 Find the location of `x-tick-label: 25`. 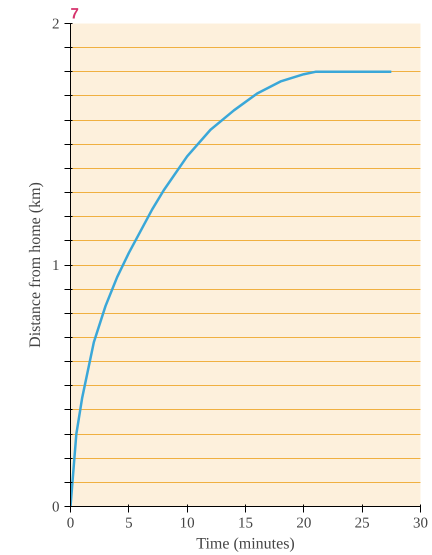

x-tick-label: 25 is located at coordinates (362, 524).